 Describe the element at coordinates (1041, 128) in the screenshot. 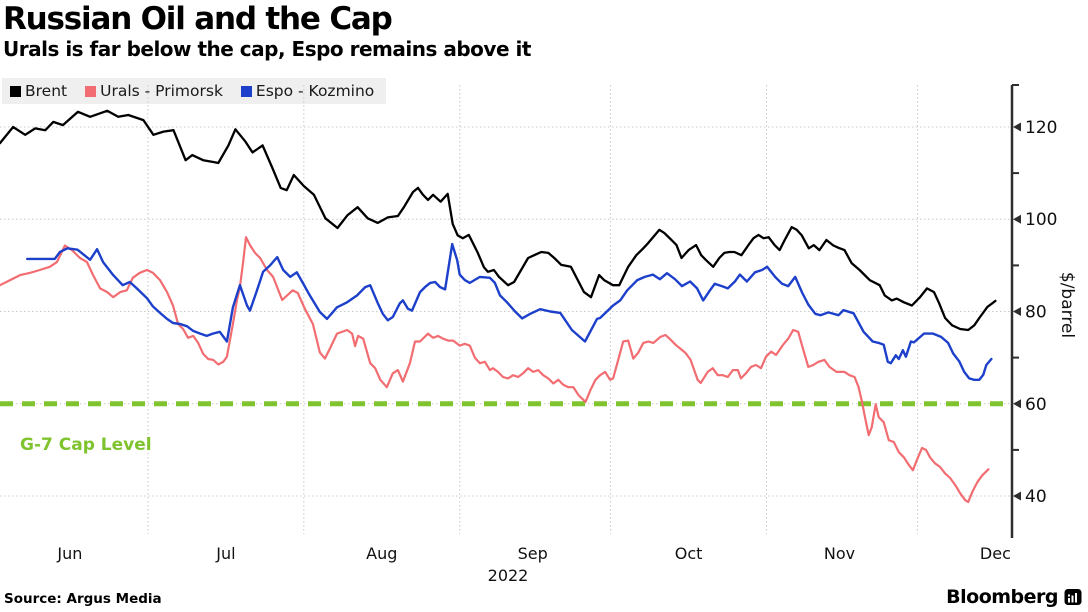

I see `y-tick-label: 120` at that location.